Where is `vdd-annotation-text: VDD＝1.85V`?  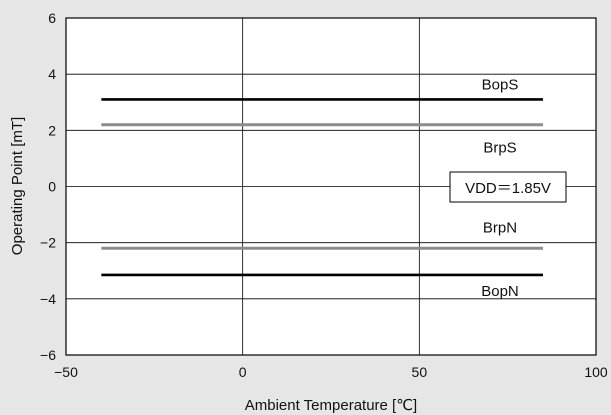
vdd-annotation-text: VDD＝1.85V is located at coordinates (508, 188).